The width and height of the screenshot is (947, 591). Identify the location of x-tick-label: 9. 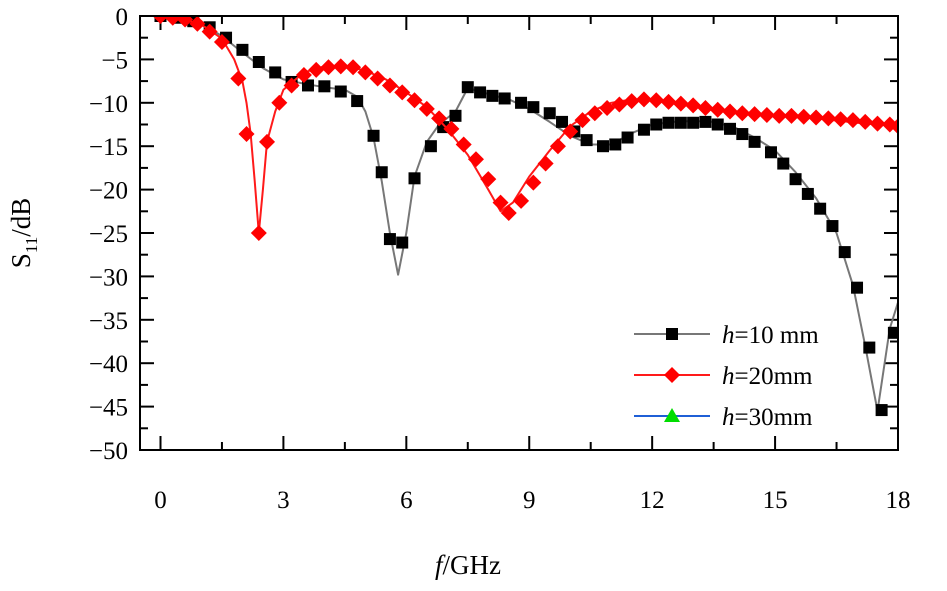
(529, 500).